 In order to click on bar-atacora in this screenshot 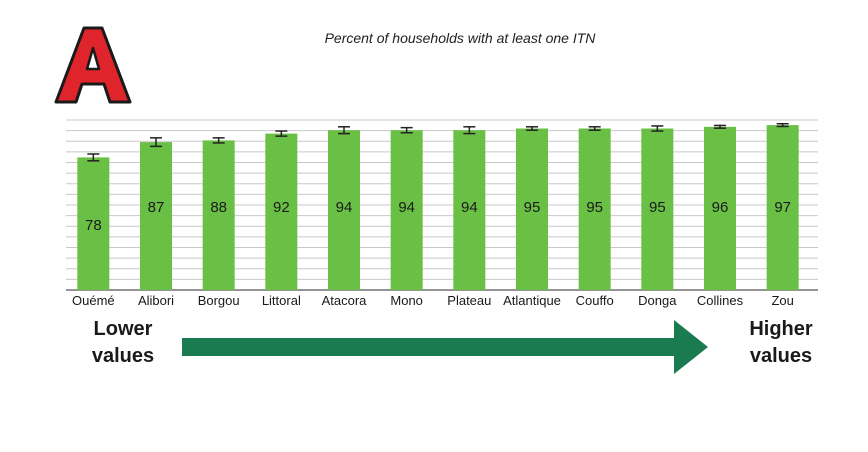, I will do `click(344, 210)`.